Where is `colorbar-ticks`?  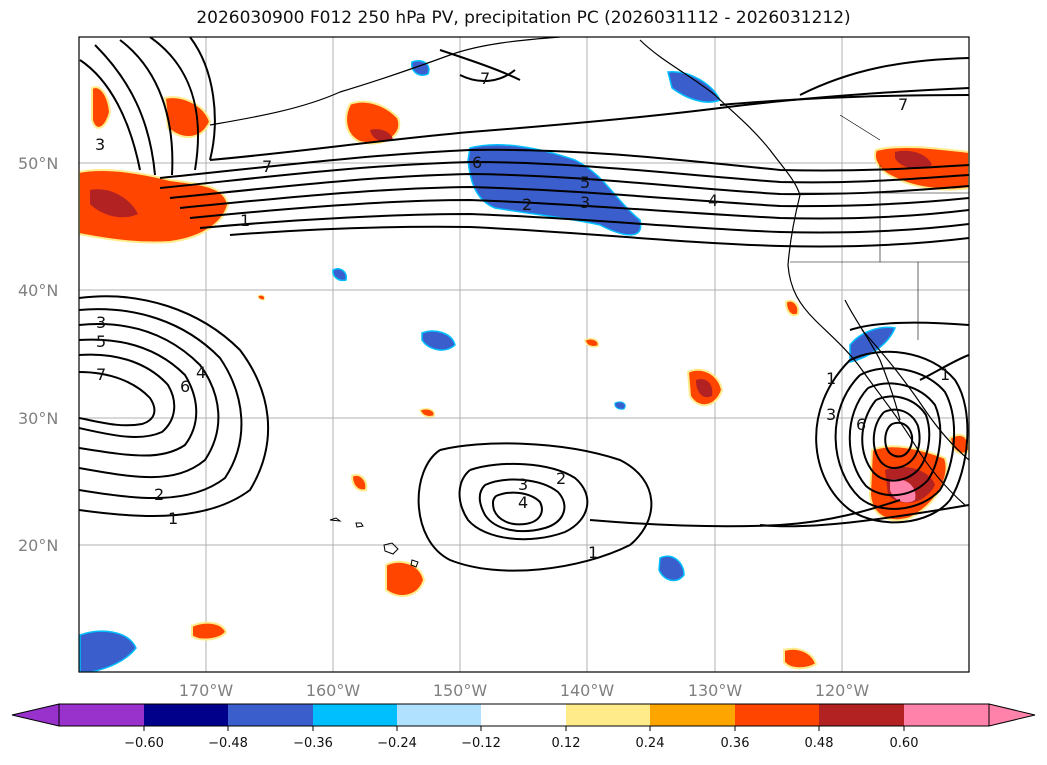 colorbar-ticks is located at coordinates (524, 728).